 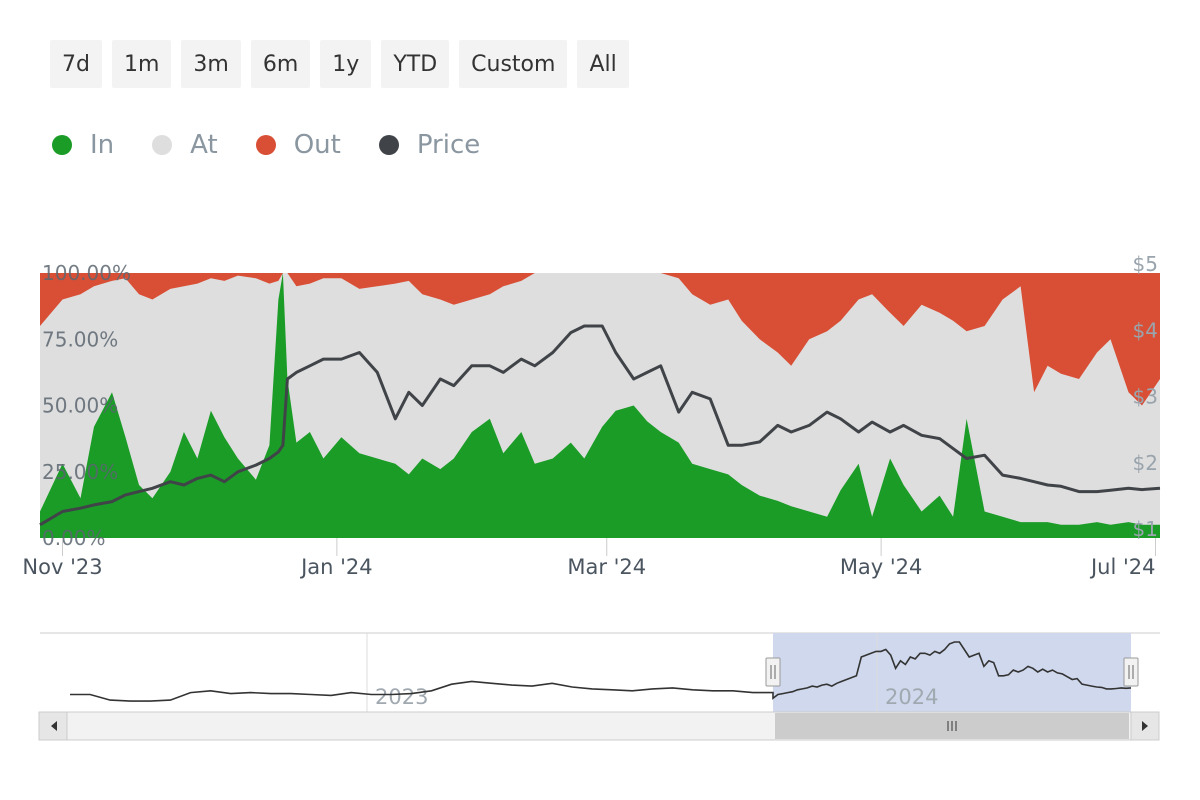 I want to click on navigator: 2023 2024, so click(x=599, y=686).